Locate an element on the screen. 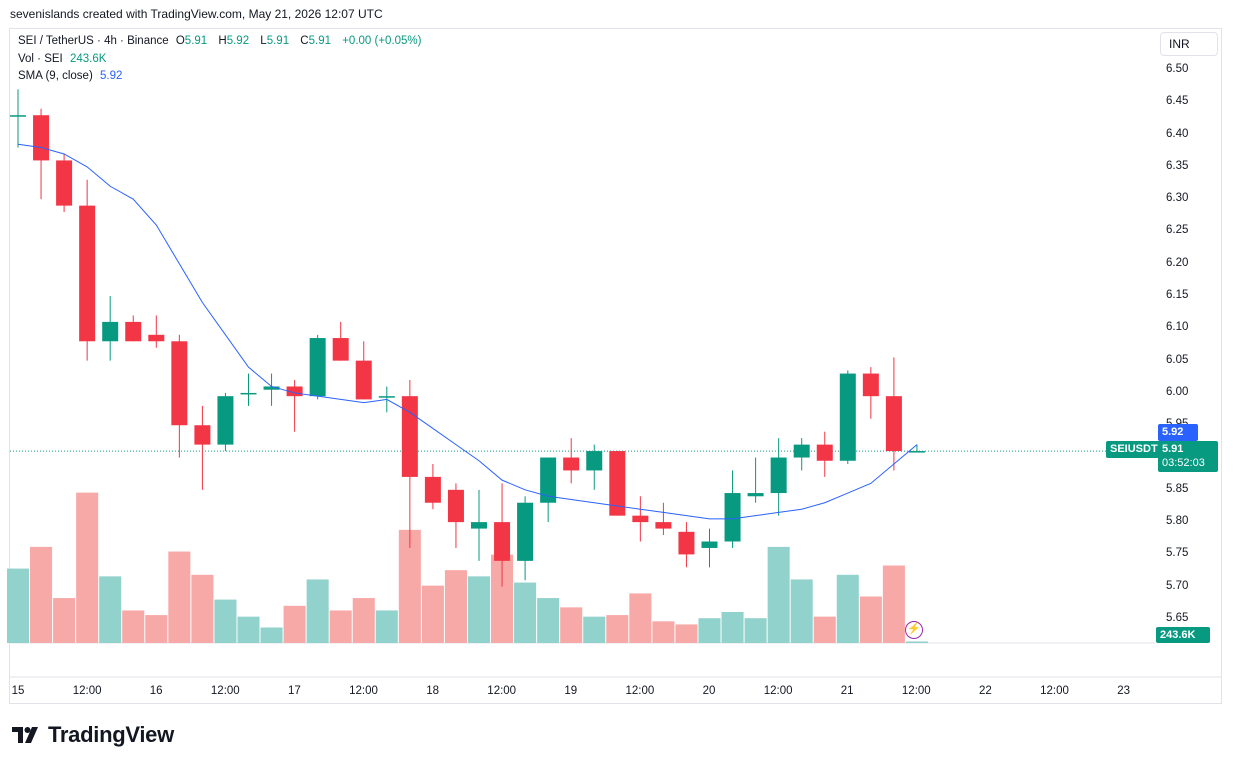 The image size is (1233, 765). time-tick-label: 22 is located at coordinates (985, 691).